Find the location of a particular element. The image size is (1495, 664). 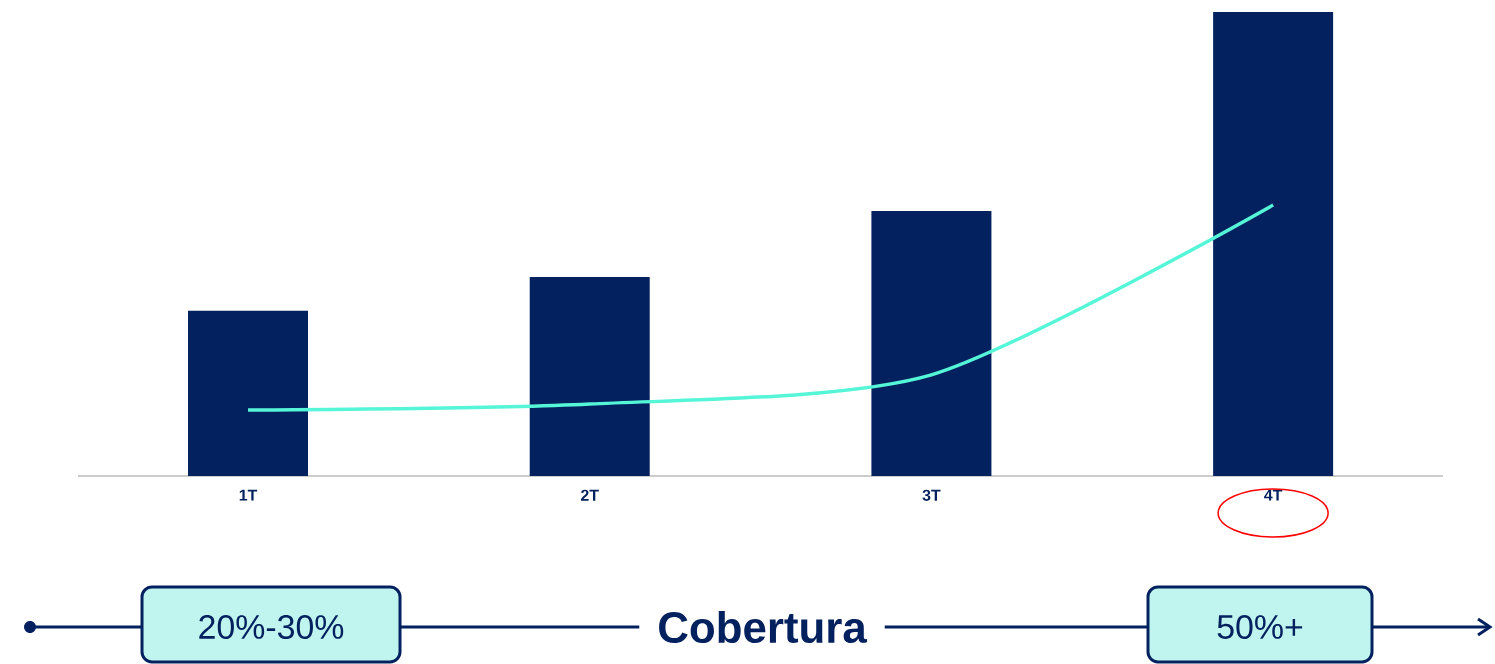

text: Cobertura is located at coordinates (763, 627).